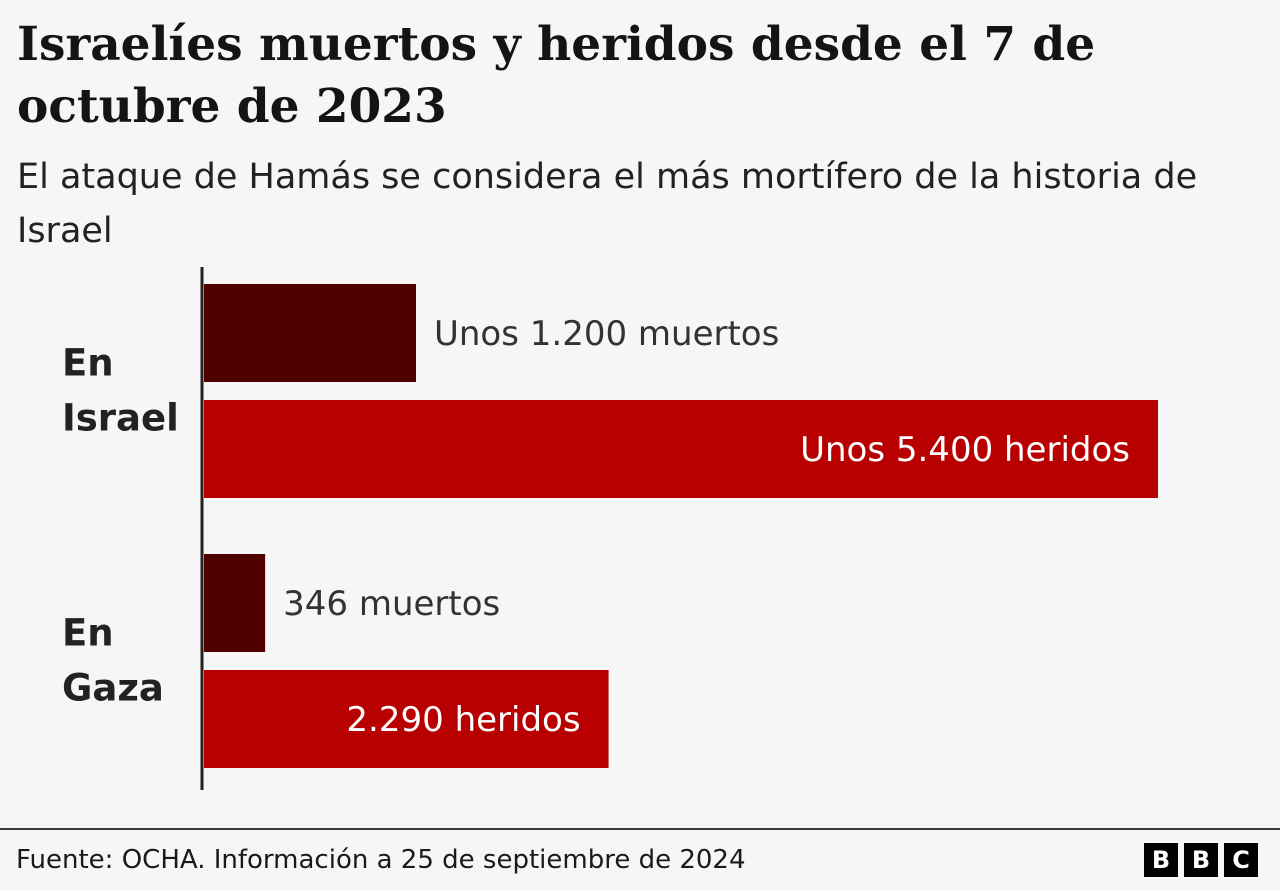 The height and width of the screenshot is (890, 1280). I want to click on data-label-1-heridos: 2.290 heridos, so click(463, 720).